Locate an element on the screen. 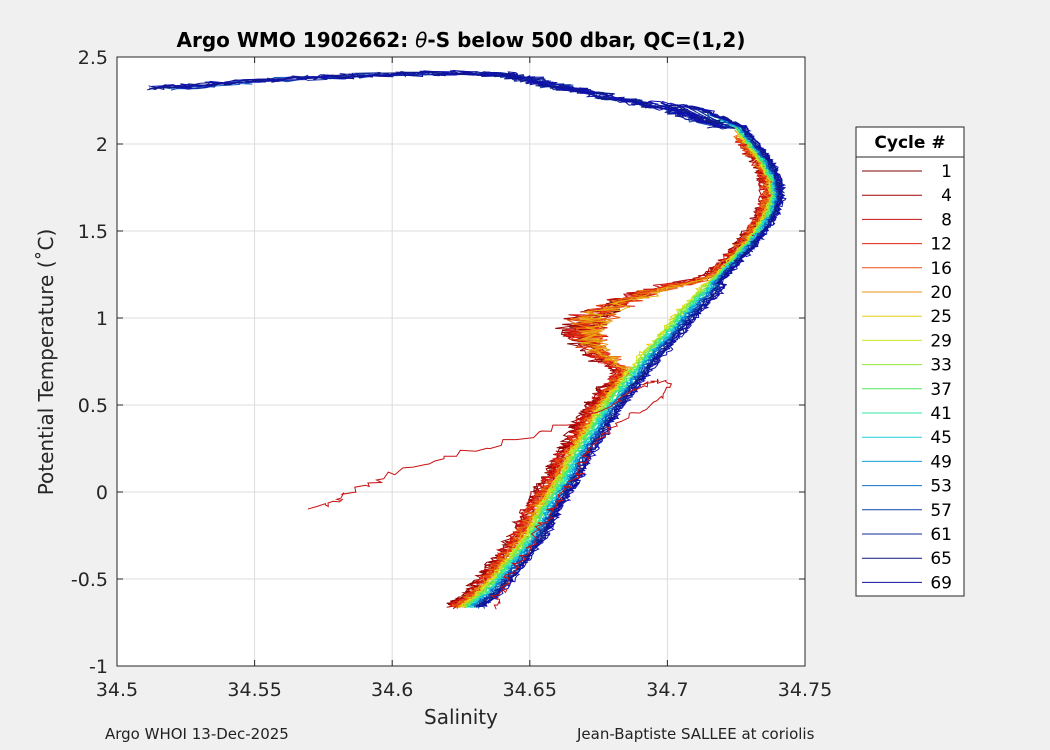 This screenshot has height=750, width=1050. legend-label: 37 is located at coordinates (941, 390).